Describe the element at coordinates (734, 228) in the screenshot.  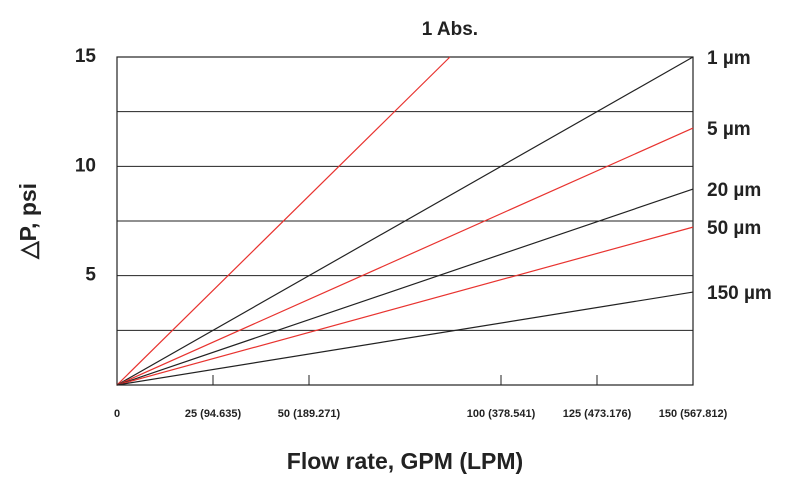
I see `series-label: 50 µm` at that location.